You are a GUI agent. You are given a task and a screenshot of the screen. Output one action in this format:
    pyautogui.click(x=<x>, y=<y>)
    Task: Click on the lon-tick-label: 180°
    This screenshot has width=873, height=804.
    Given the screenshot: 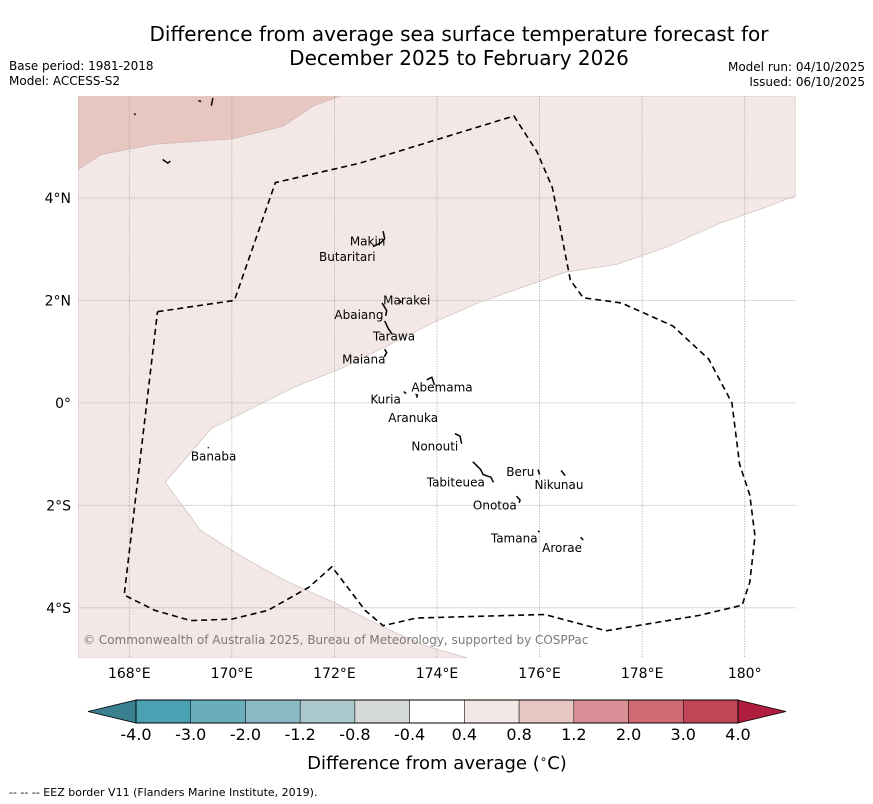 What is the action you would take?
    pyautogui.click(x=745, y=674)
    